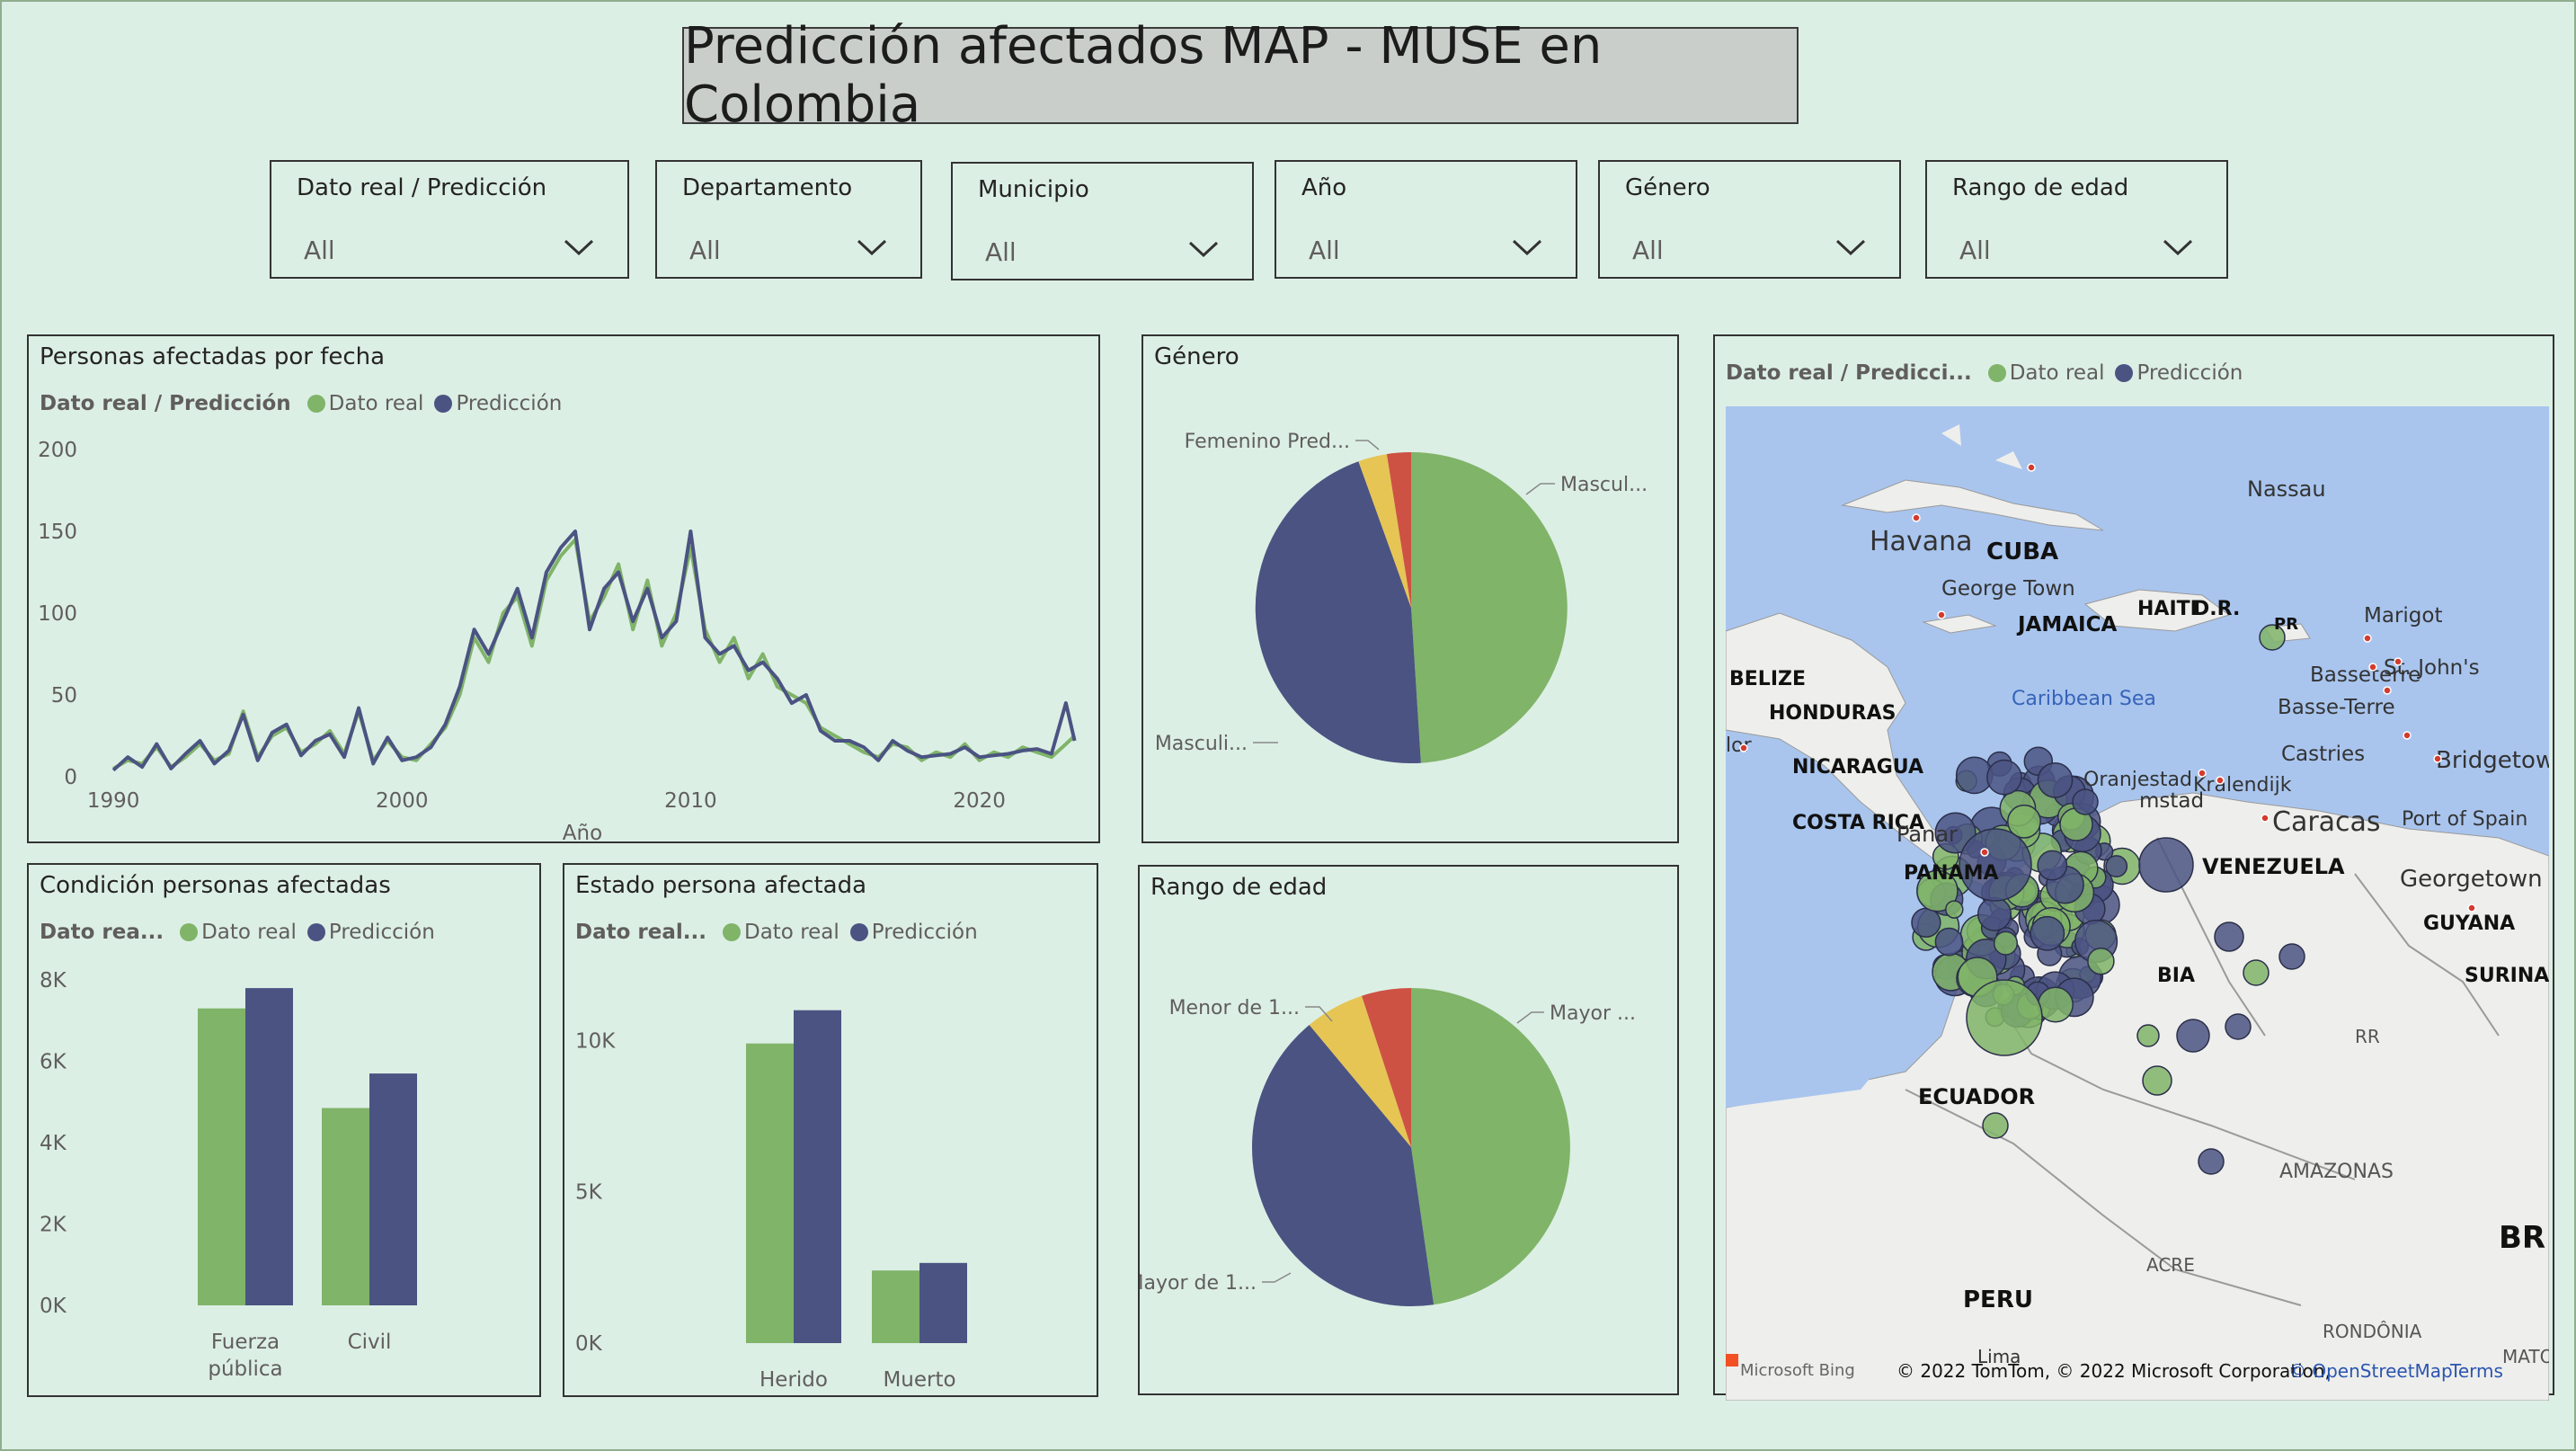 The height and width of the screenshot is (1451, 2576). I want to click on terms-link: Terms, so click(2476, 1371).